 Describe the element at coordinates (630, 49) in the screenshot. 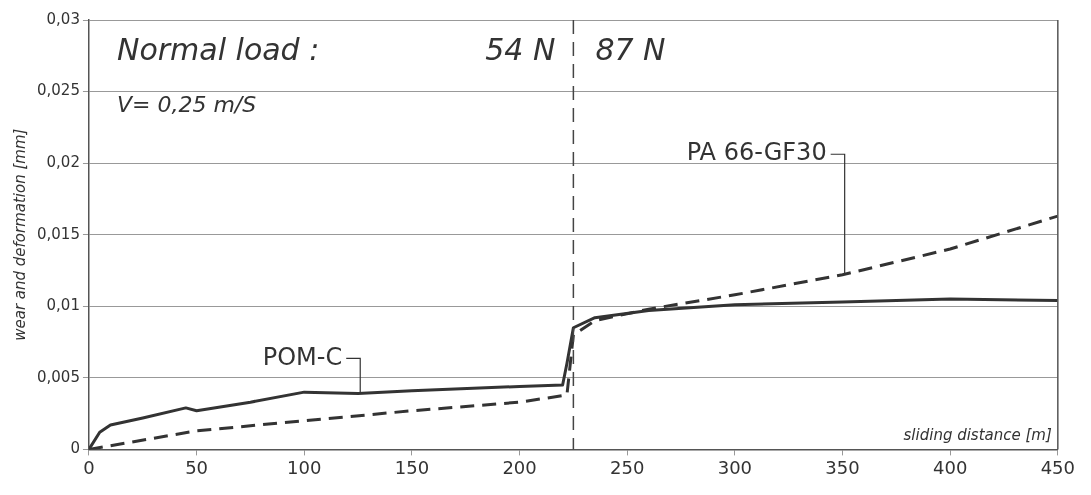

I see `annotation: 87 N` at that location.